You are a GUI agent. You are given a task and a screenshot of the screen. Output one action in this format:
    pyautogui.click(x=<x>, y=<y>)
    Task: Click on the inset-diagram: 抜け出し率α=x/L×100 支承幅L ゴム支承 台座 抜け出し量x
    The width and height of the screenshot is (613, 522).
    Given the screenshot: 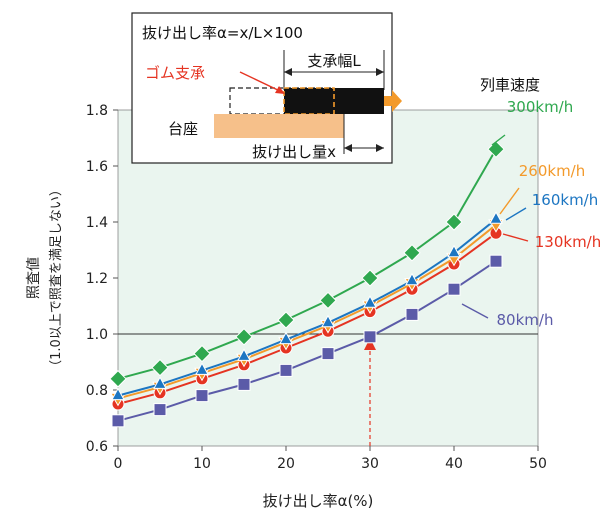 What is the action you would take?
    pyautogui.click(x=266, y=88)
    